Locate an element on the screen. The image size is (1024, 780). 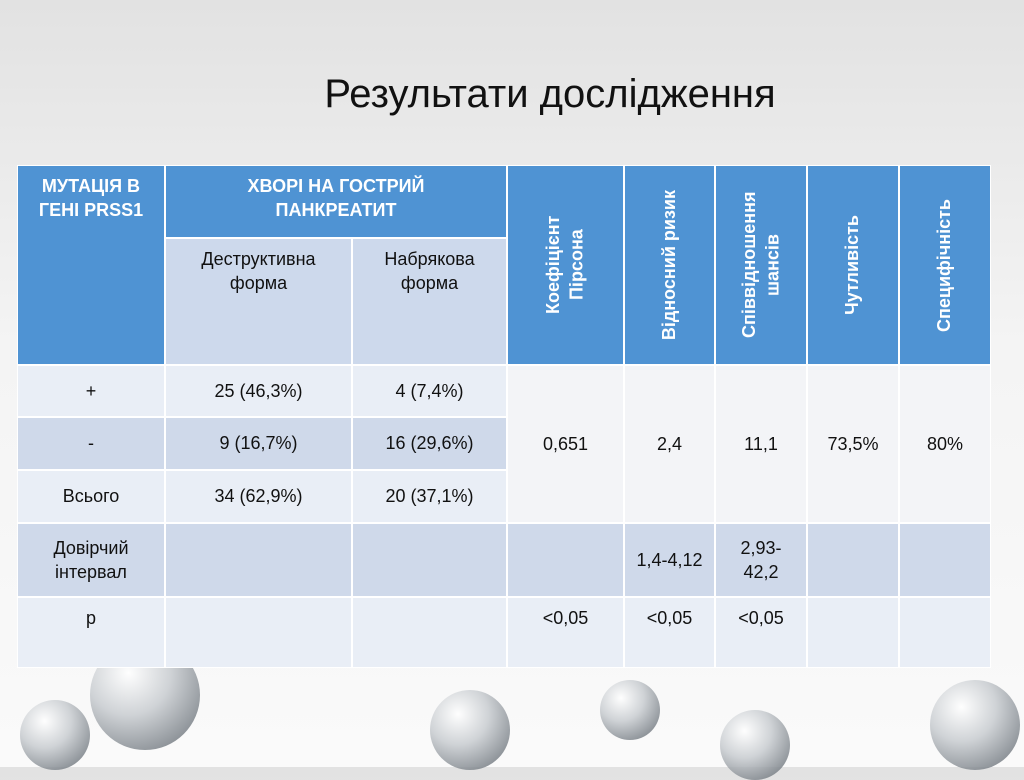
cell: 9 (16,7%) is located at coordinates (258, 443).